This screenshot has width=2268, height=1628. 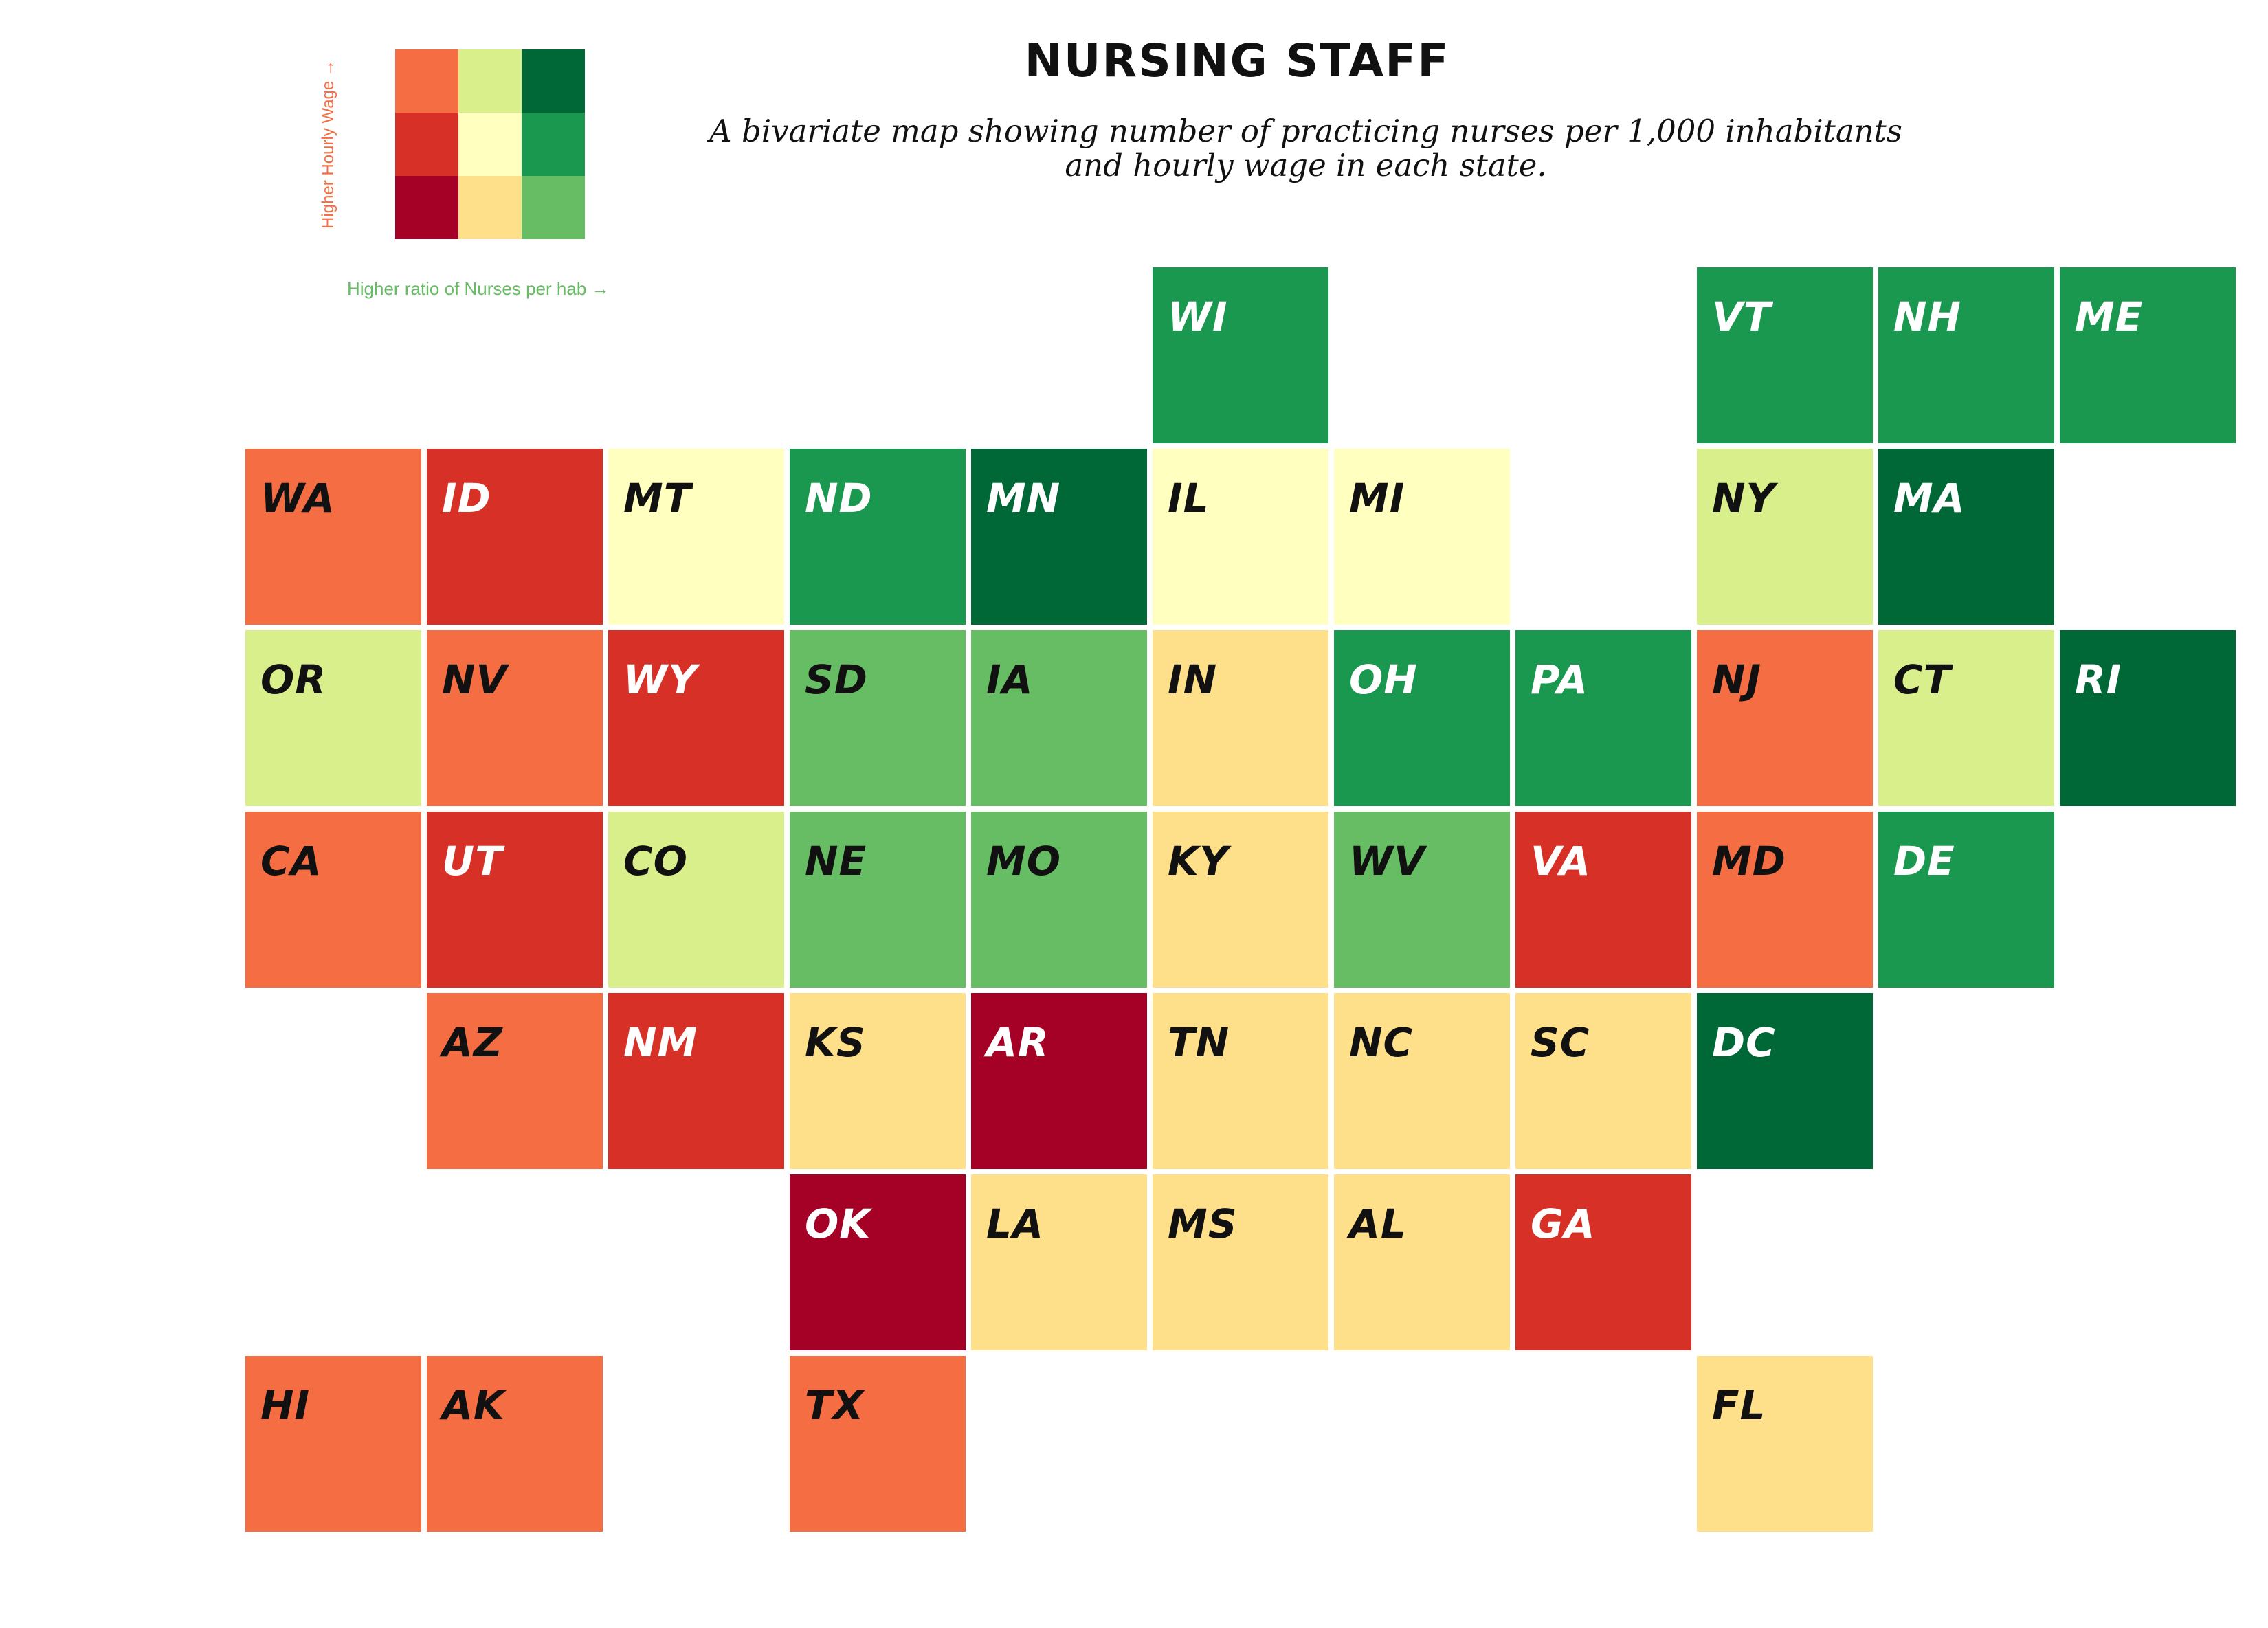 I want to click on state-tile-va: VA, so click(x=1603, y=900).